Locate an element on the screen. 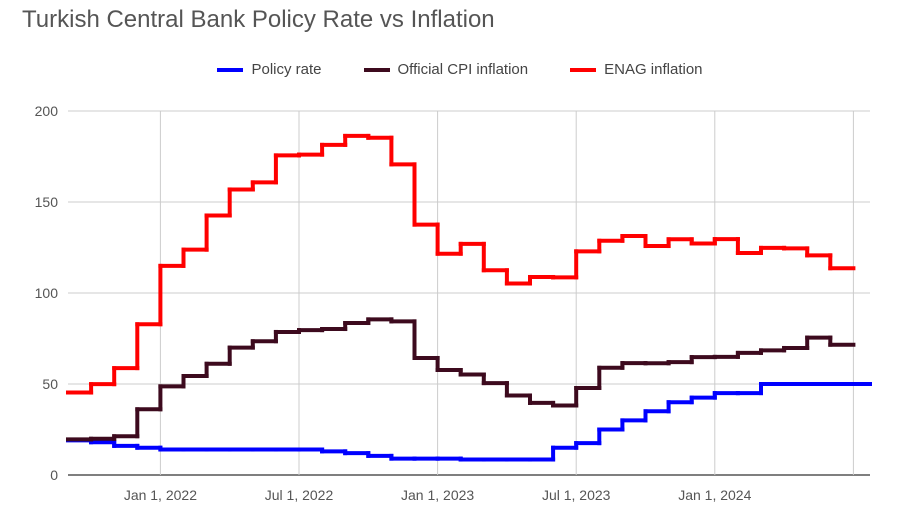 The height and width of the screenshot is (510, 900). legend-label: Policy rate is located at coordinates (286, 69).